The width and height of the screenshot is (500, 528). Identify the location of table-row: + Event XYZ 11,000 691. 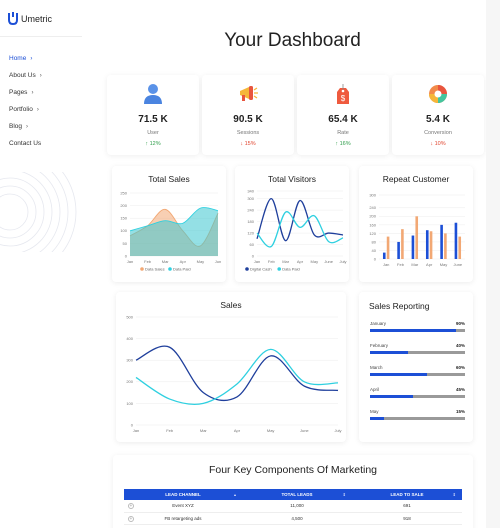
(293, 506).